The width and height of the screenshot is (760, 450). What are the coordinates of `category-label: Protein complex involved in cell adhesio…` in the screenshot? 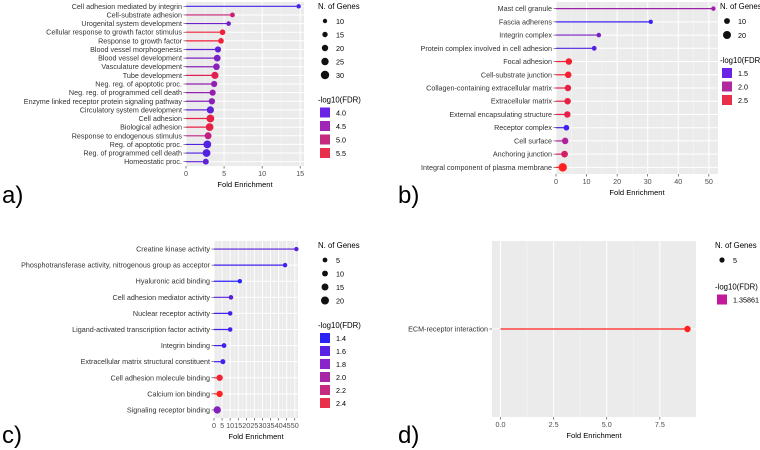 It's located at (486, 48).